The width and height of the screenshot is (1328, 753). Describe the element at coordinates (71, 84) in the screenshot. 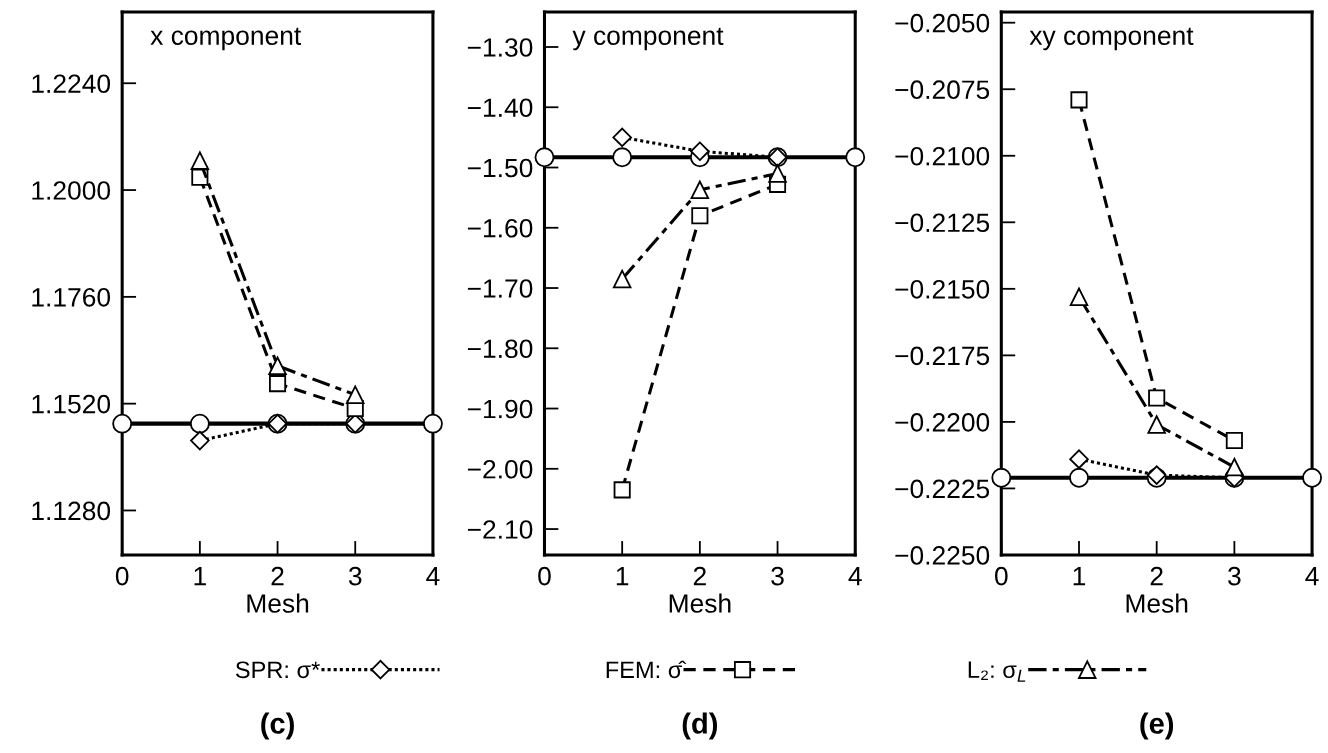

I see `y-tick-label: 1.2240` at that location.